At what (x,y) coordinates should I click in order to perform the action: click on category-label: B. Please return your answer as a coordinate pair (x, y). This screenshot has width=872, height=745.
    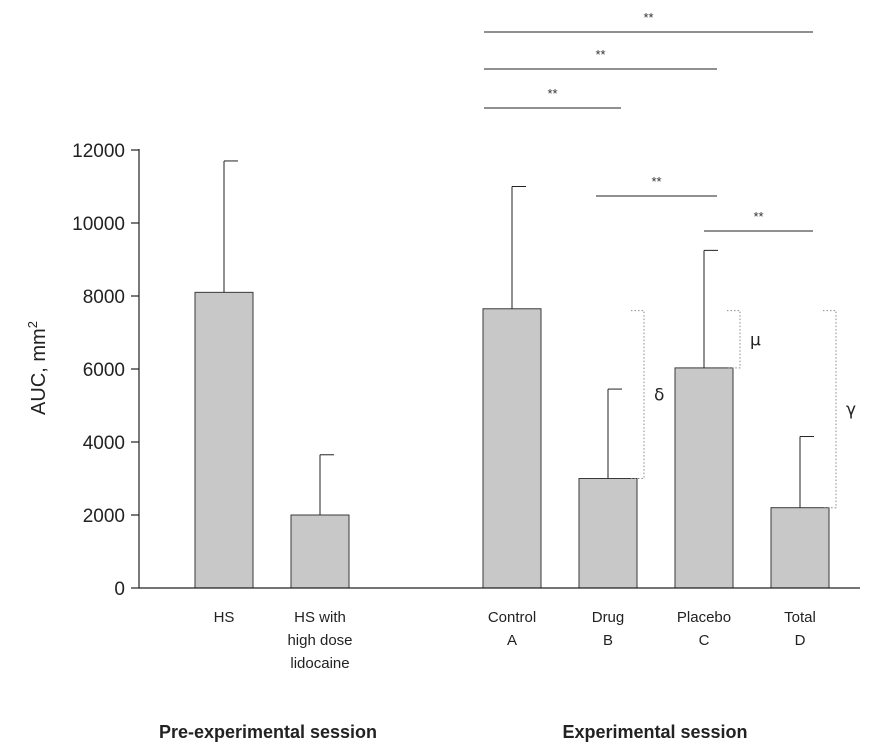
    Looking at the image, I should click on (608, 640).